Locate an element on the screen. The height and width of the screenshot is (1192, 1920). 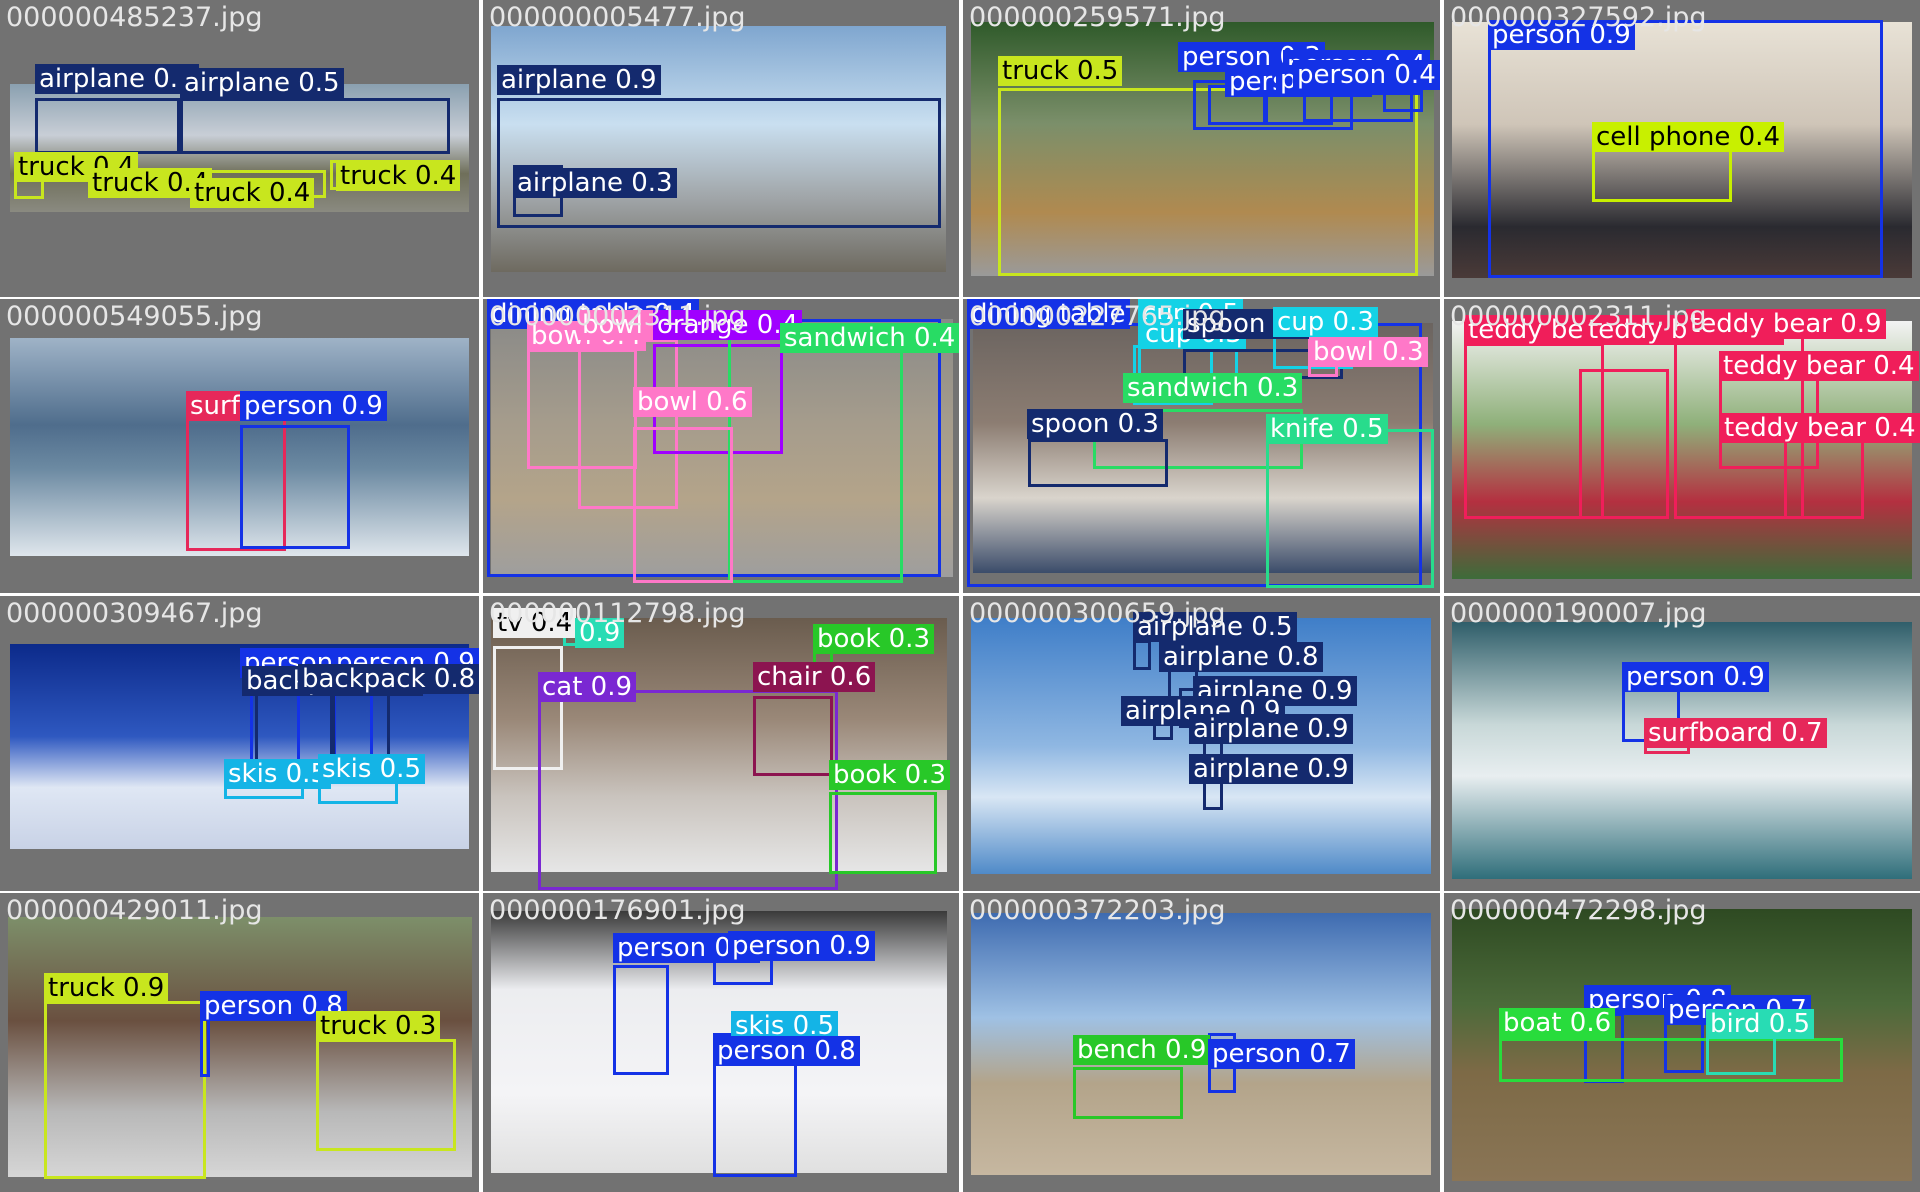
detection-label: dining table is located at coordinates (1048, 314).